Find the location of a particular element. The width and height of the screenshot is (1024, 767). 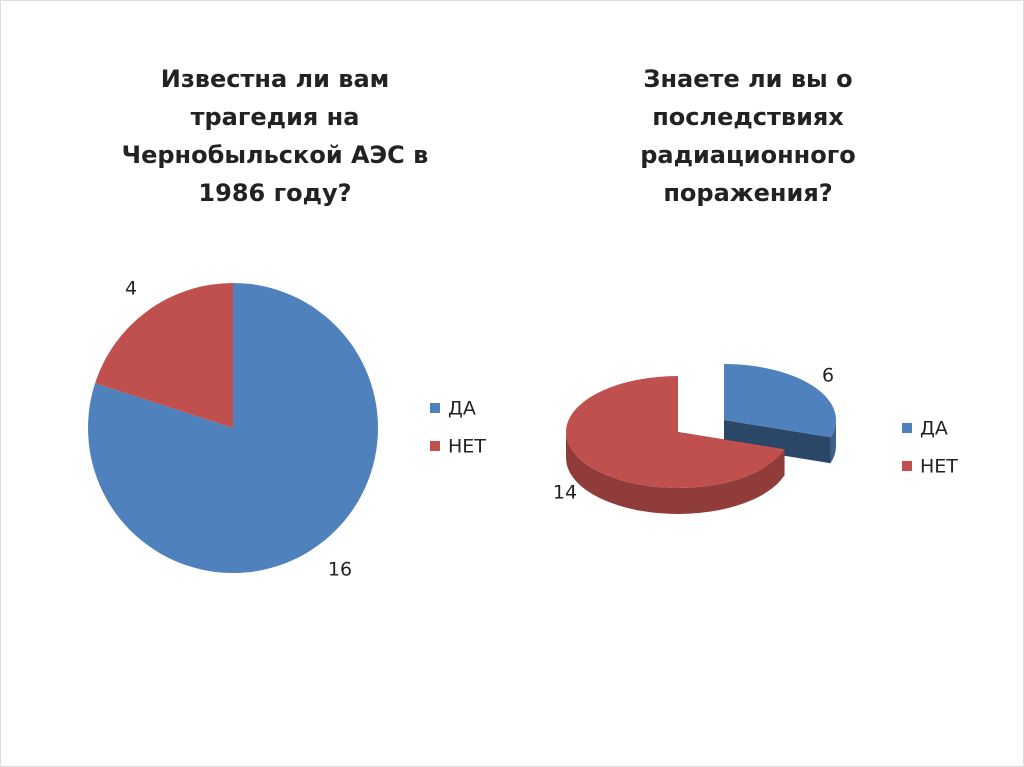

data-label: 14 is located at coordinates (565, 493).